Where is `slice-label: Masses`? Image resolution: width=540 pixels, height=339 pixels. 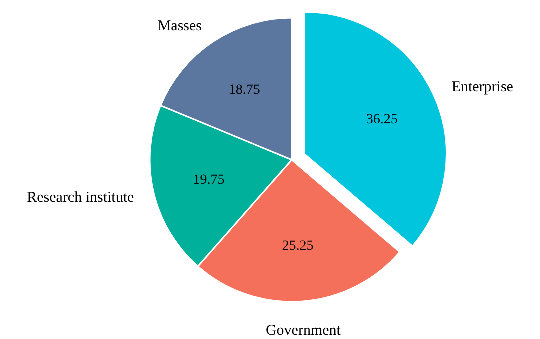 slice-label: Masses is located at coordinates (180, 26).